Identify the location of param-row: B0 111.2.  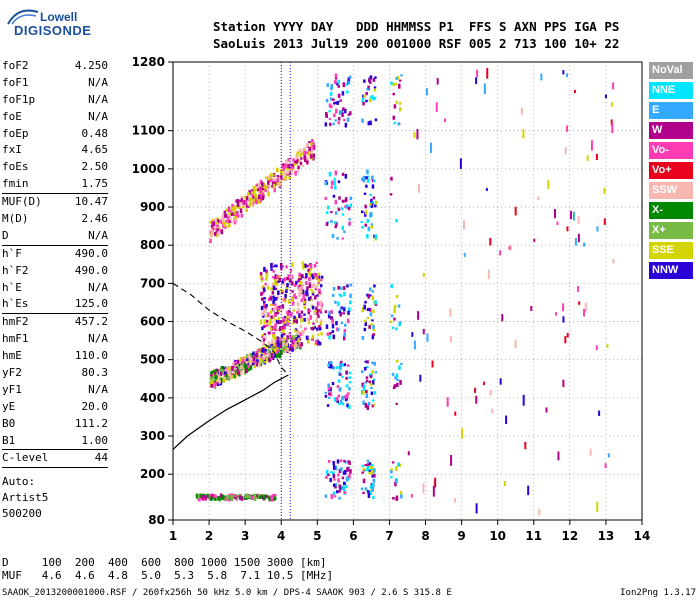
(55, 424).